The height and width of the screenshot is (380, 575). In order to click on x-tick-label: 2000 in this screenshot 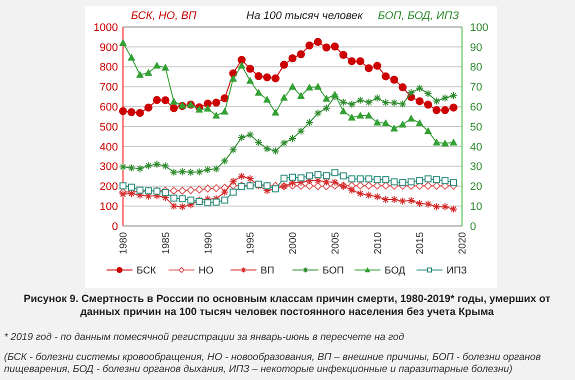, I will do `click(293, 243)`.